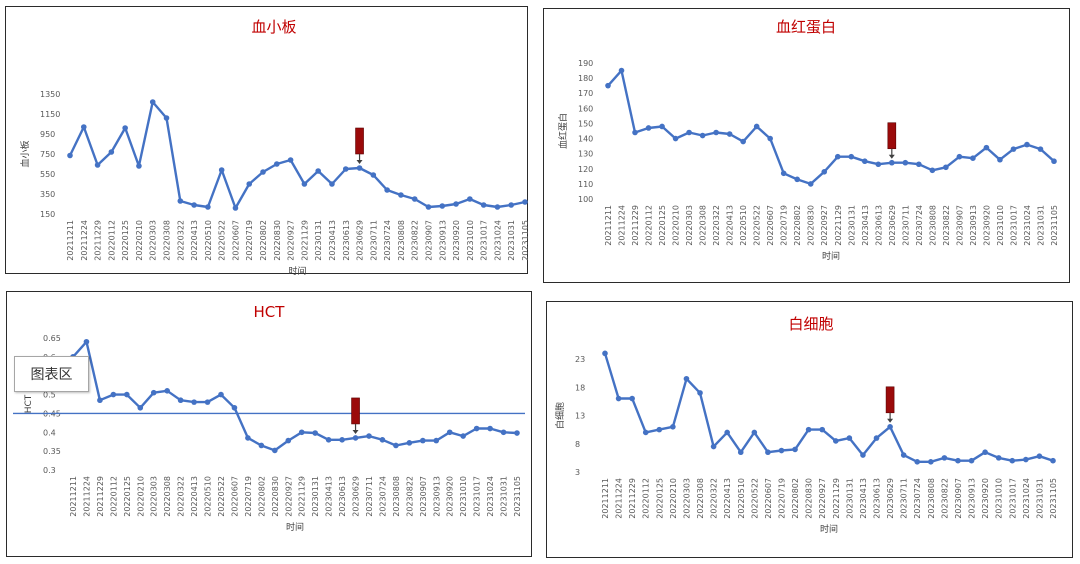  Describe the element at coordinates (809, 498) in the screenshot. I see `wbc-xtick: 20220830` at that location.